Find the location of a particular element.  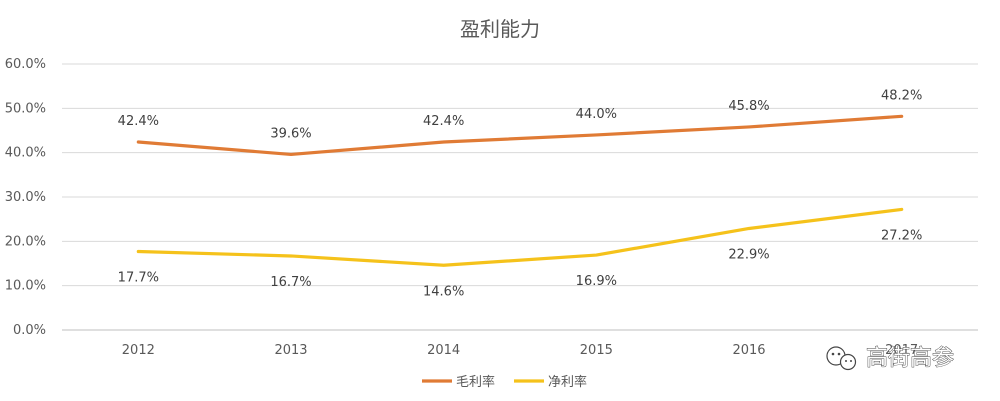

x-tick-label: 2017 is located at coordinates (901, 350).